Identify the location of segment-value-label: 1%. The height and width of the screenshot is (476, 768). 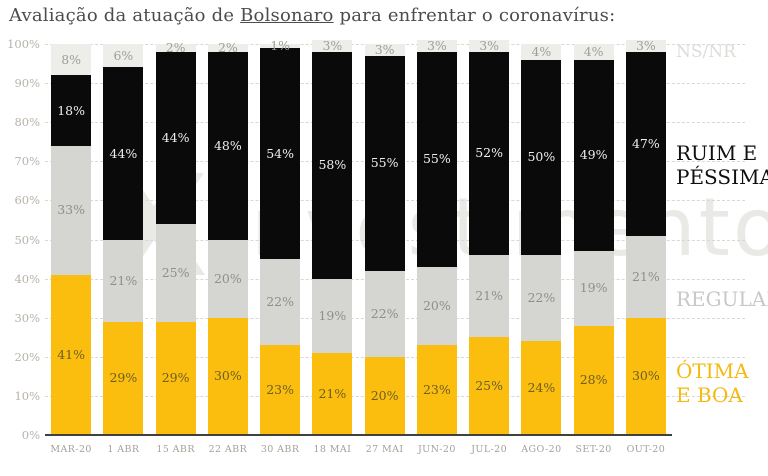
(280, 45).